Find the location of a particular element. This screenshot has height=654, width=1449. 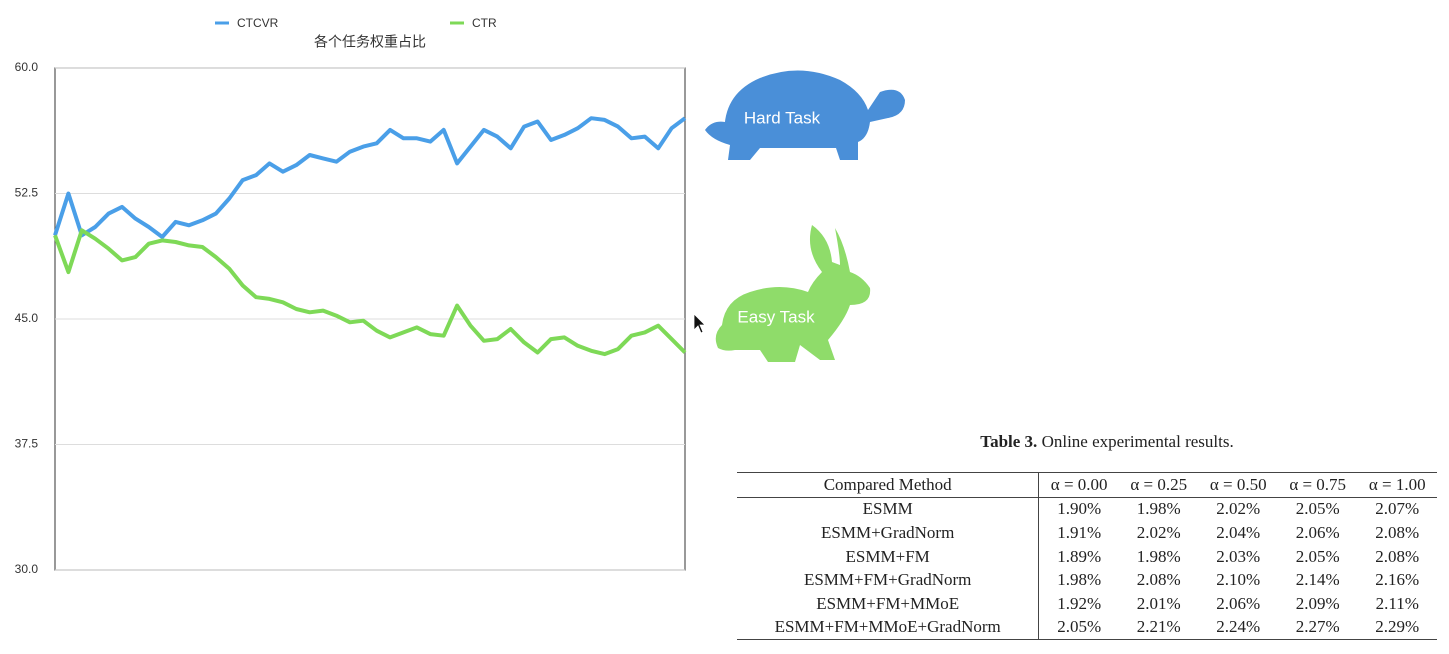

table-cell: ESMM+FM+GradNorm is located at coordinates (888, 580).